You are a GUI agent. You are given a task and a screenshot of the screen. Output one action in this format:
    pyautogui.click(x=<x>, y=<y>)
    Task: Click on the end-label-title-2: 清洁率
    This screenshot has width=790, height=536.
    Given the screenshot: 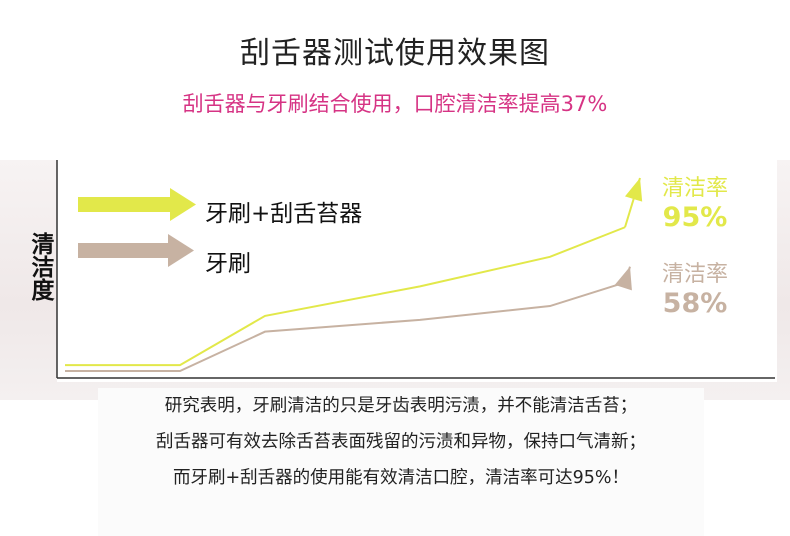 What is the action you would take?
    pyautogui.click(x=694, y=274)
    